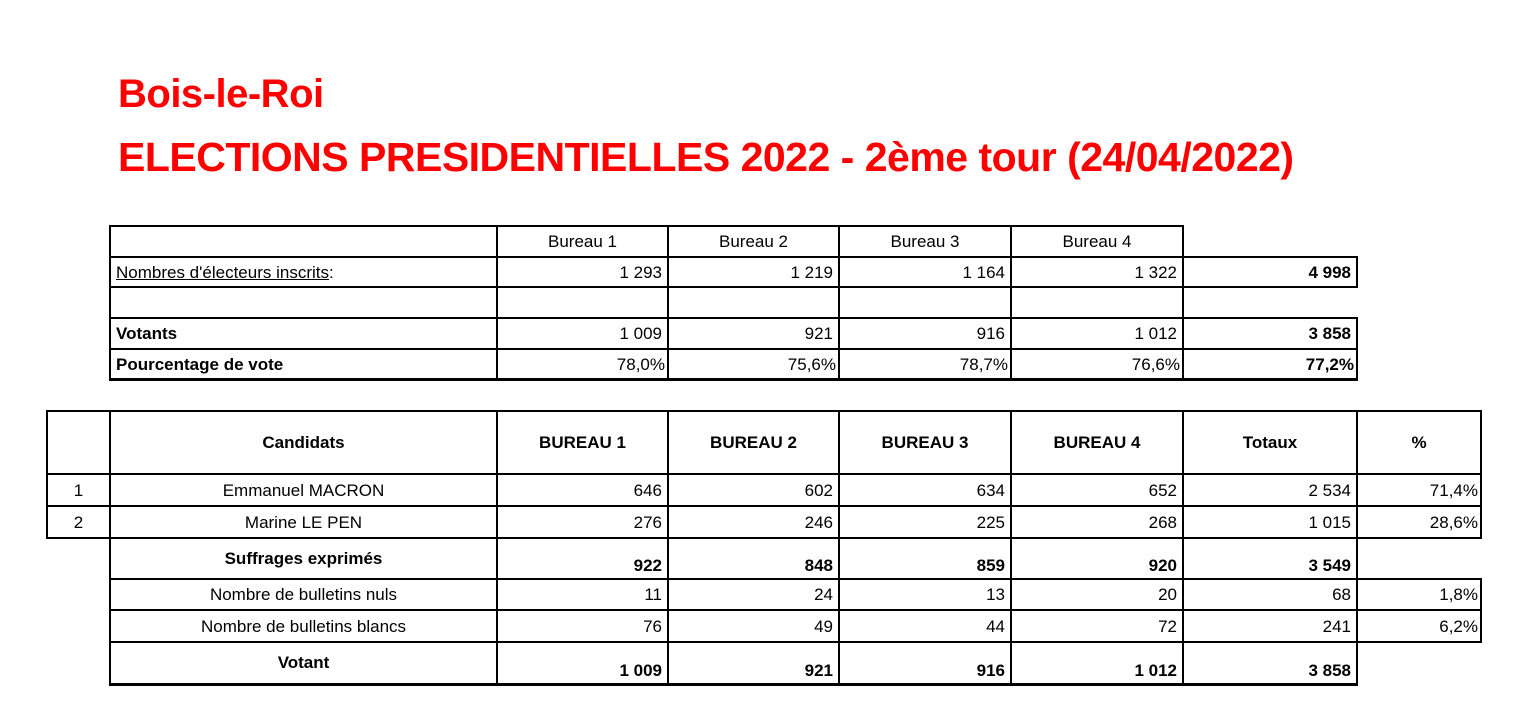 This screenshot has width=1527, height=726. Describe the element at coordinates (653, 594) in the screenshot. I see `nuls-bureau-1: 11` at that location.